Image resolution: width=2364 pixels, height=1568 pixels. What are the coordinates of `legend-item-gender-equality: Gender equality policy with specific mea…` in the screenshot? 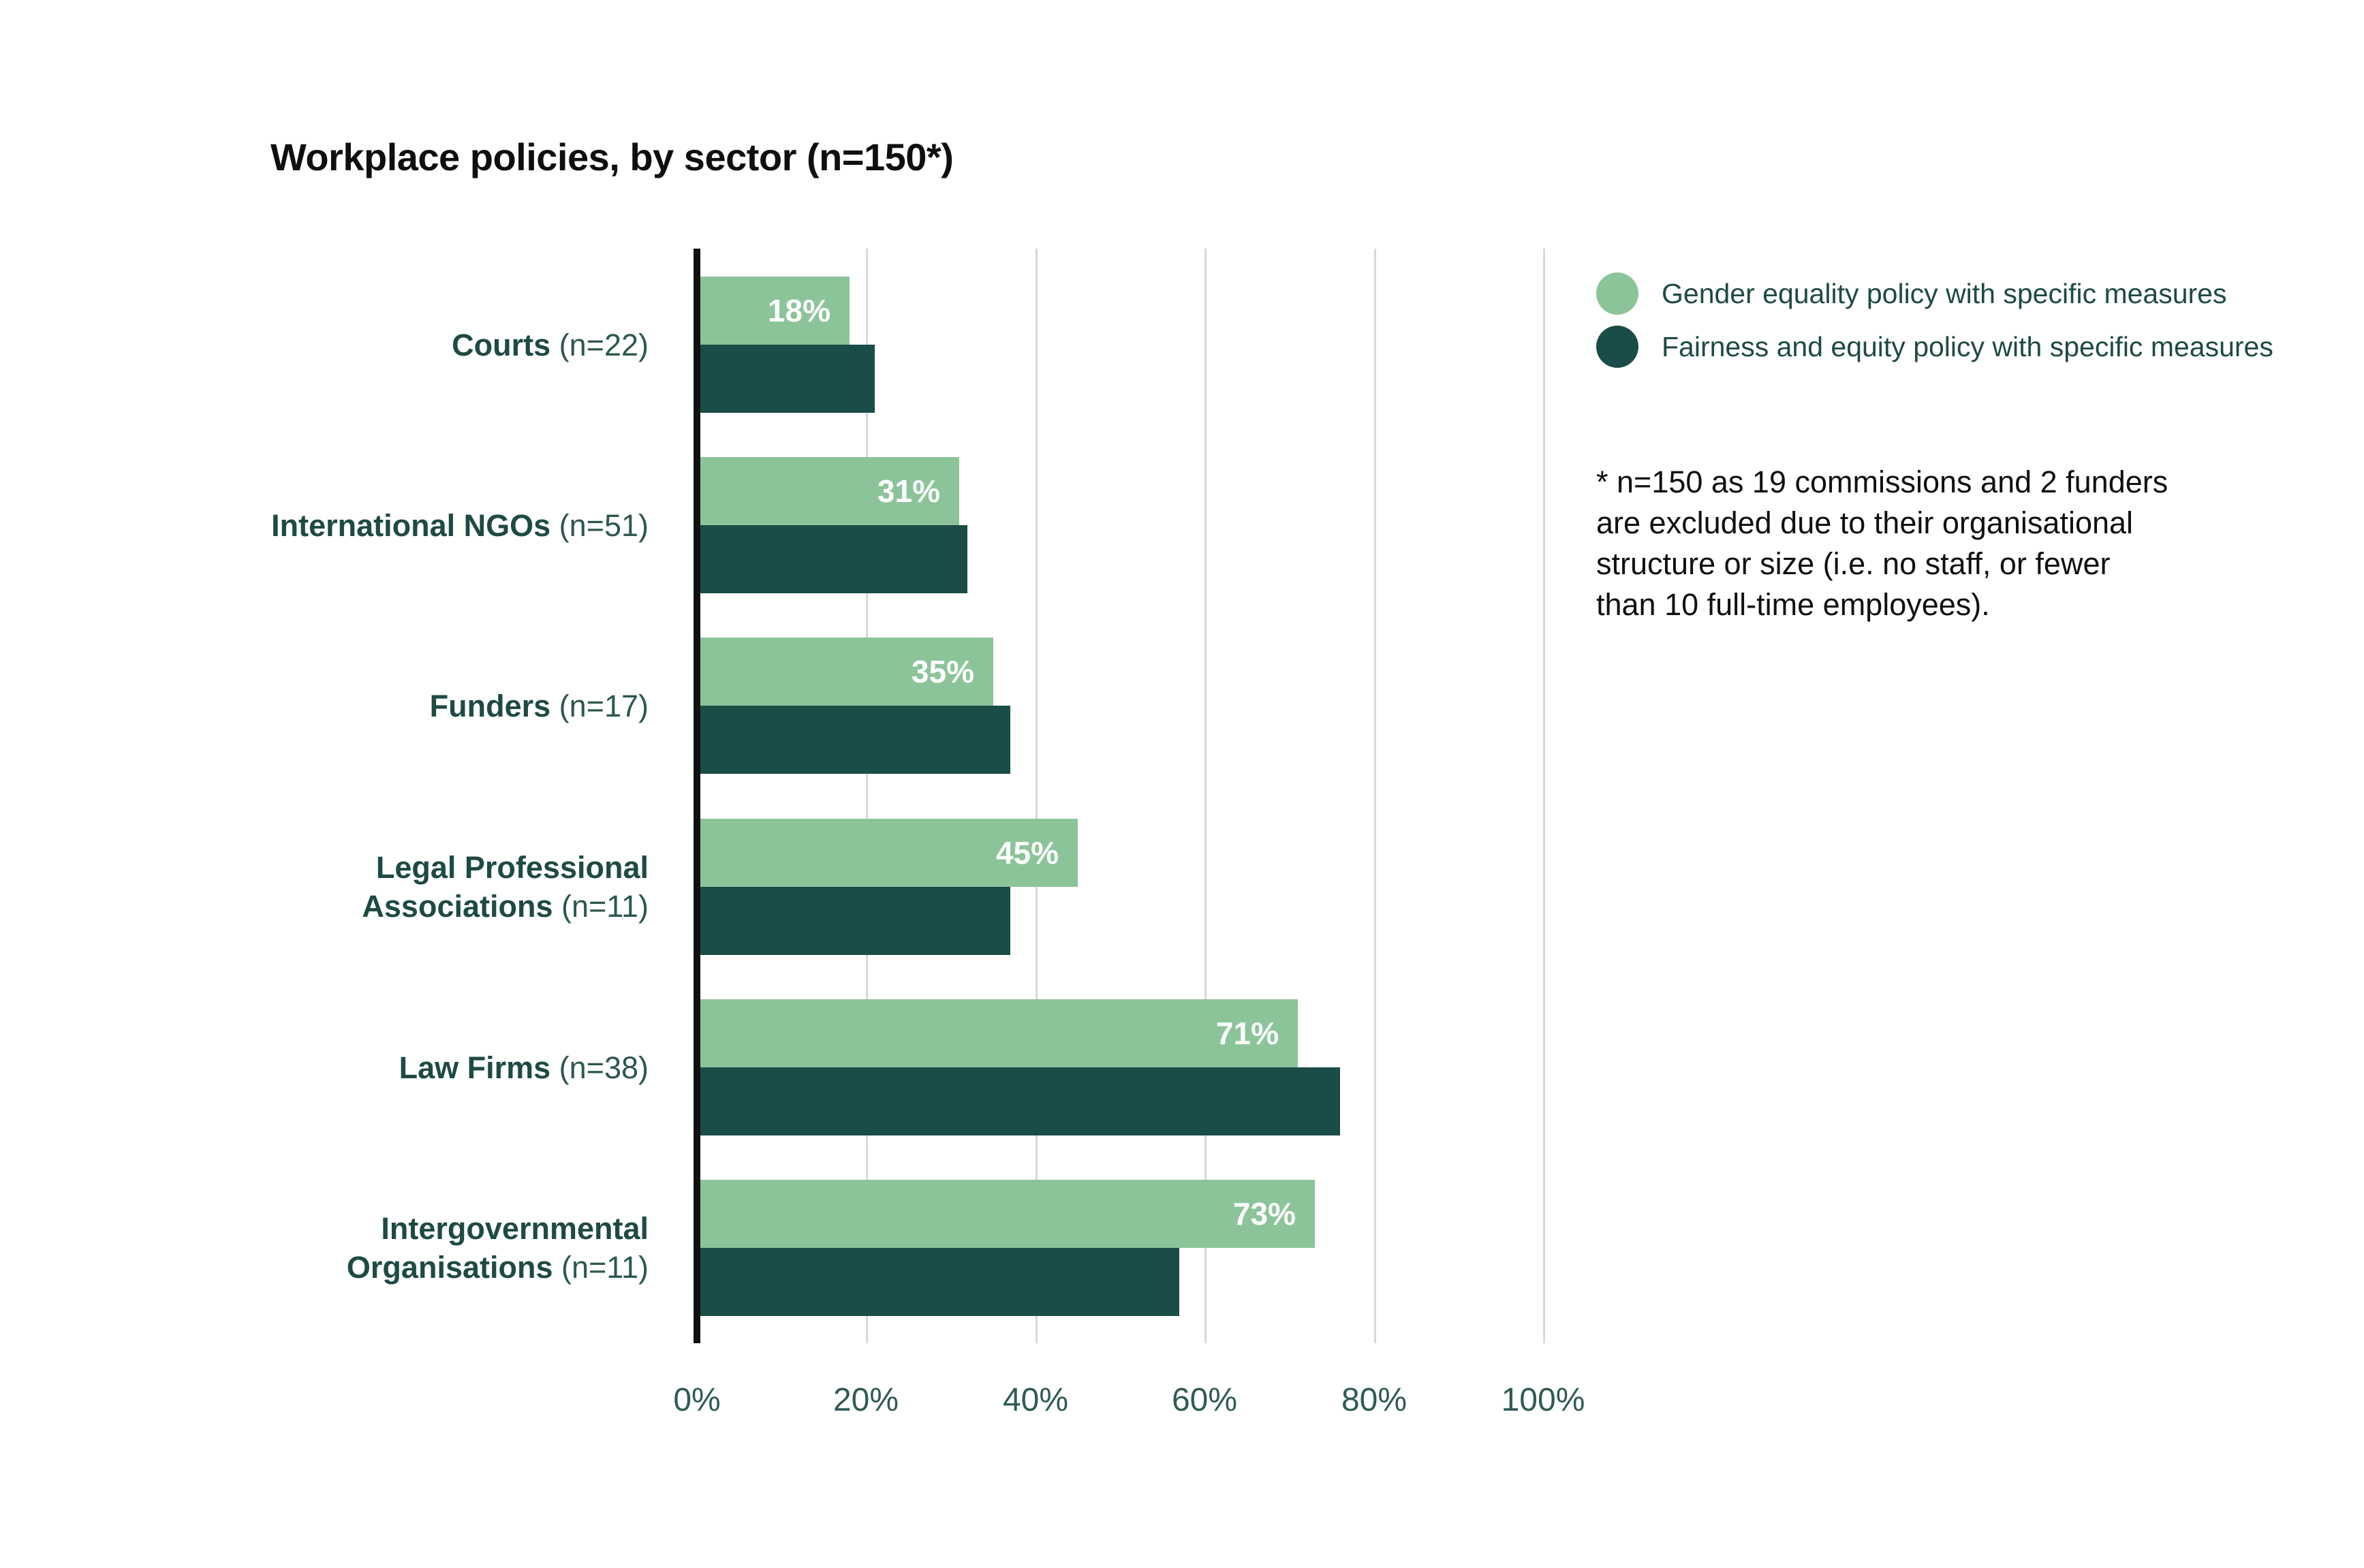 It's located at (1957, 293).